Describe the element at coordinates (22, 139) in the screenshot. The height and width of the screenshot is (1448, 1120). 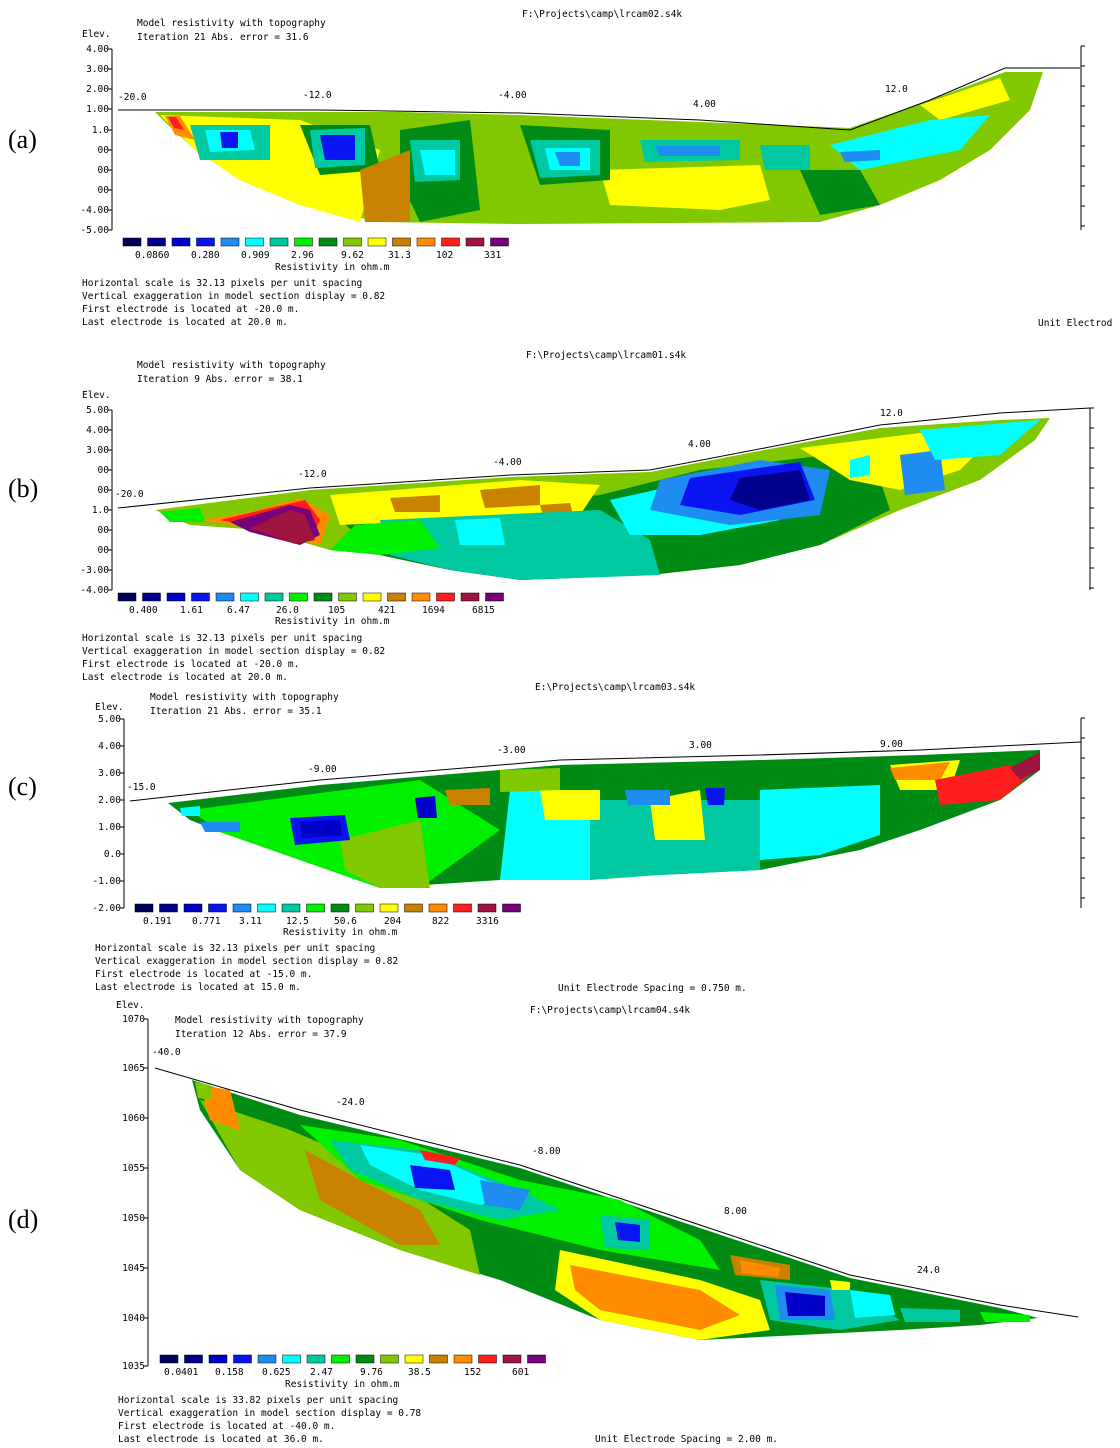
I see `panel-label: (a)` at that location.